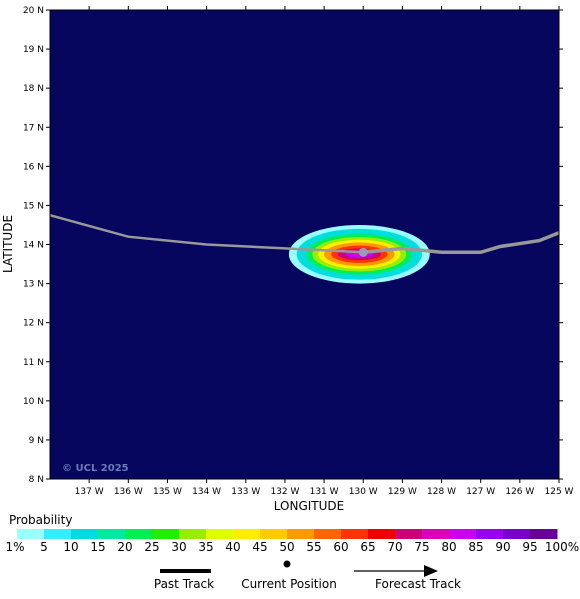 This screenshot has width=580, height=599. What do you see at coordinates (441, 492) in the screenshot?
I see `lon-tick-label: 128 W` at bounding box center [441, 492].